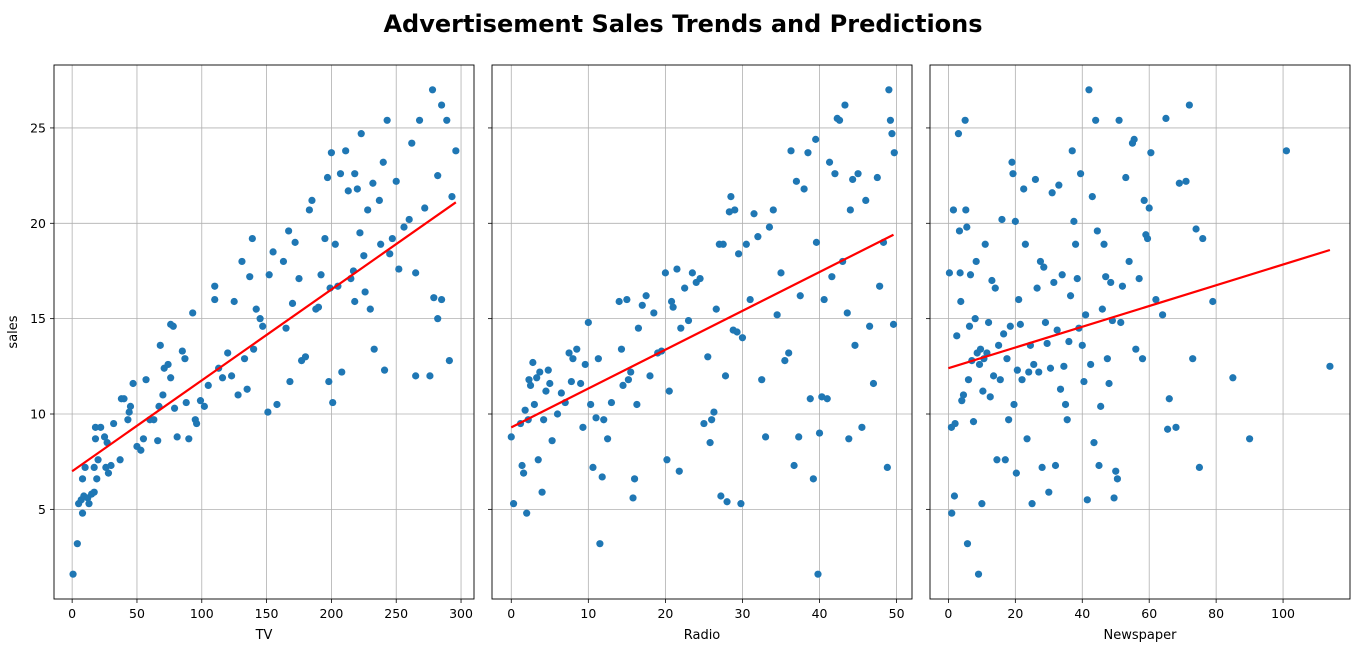 This screenshot has height=646, width=1366. Describe the element at coordinates (13, 331) in the screenshot. I see `tv-y-axis-label: sales` at that location.